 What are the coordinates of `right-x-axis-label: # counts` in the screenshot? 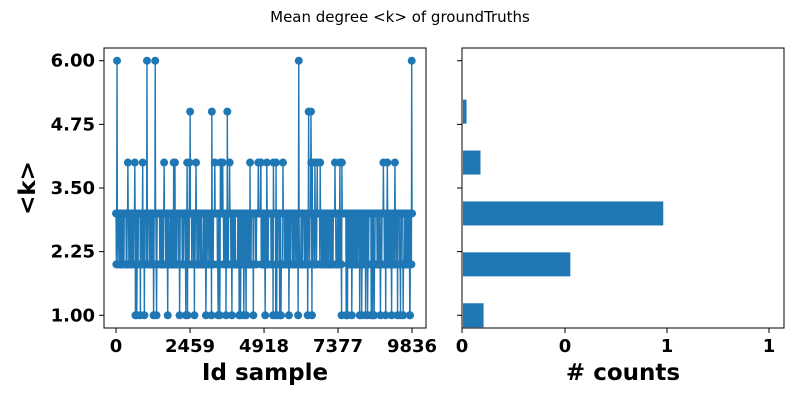 It's located at (623, 373).